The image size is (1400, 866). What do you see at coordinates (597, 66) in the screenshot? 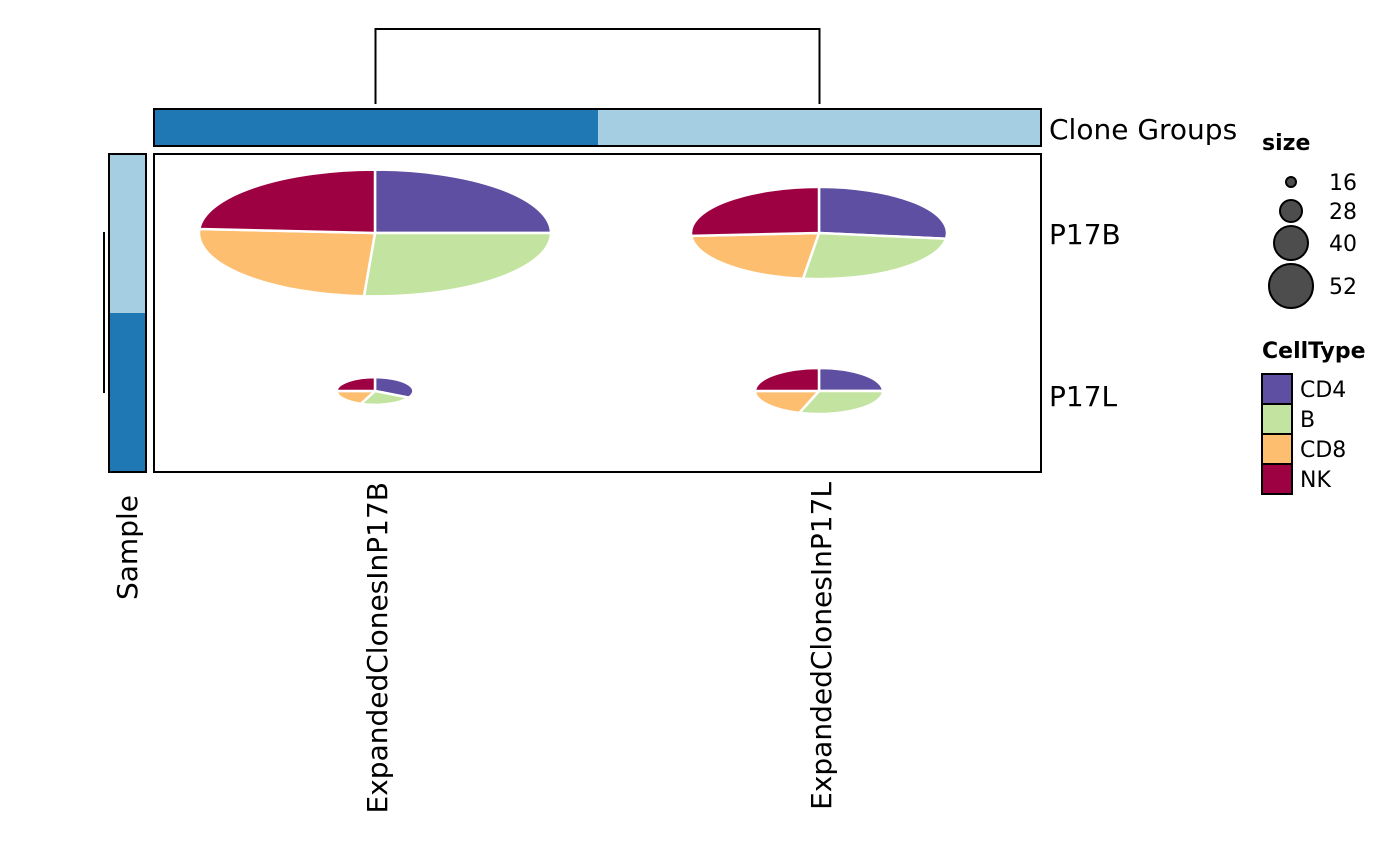
I see `column-dendrogram` at bounding box center [597, 66].